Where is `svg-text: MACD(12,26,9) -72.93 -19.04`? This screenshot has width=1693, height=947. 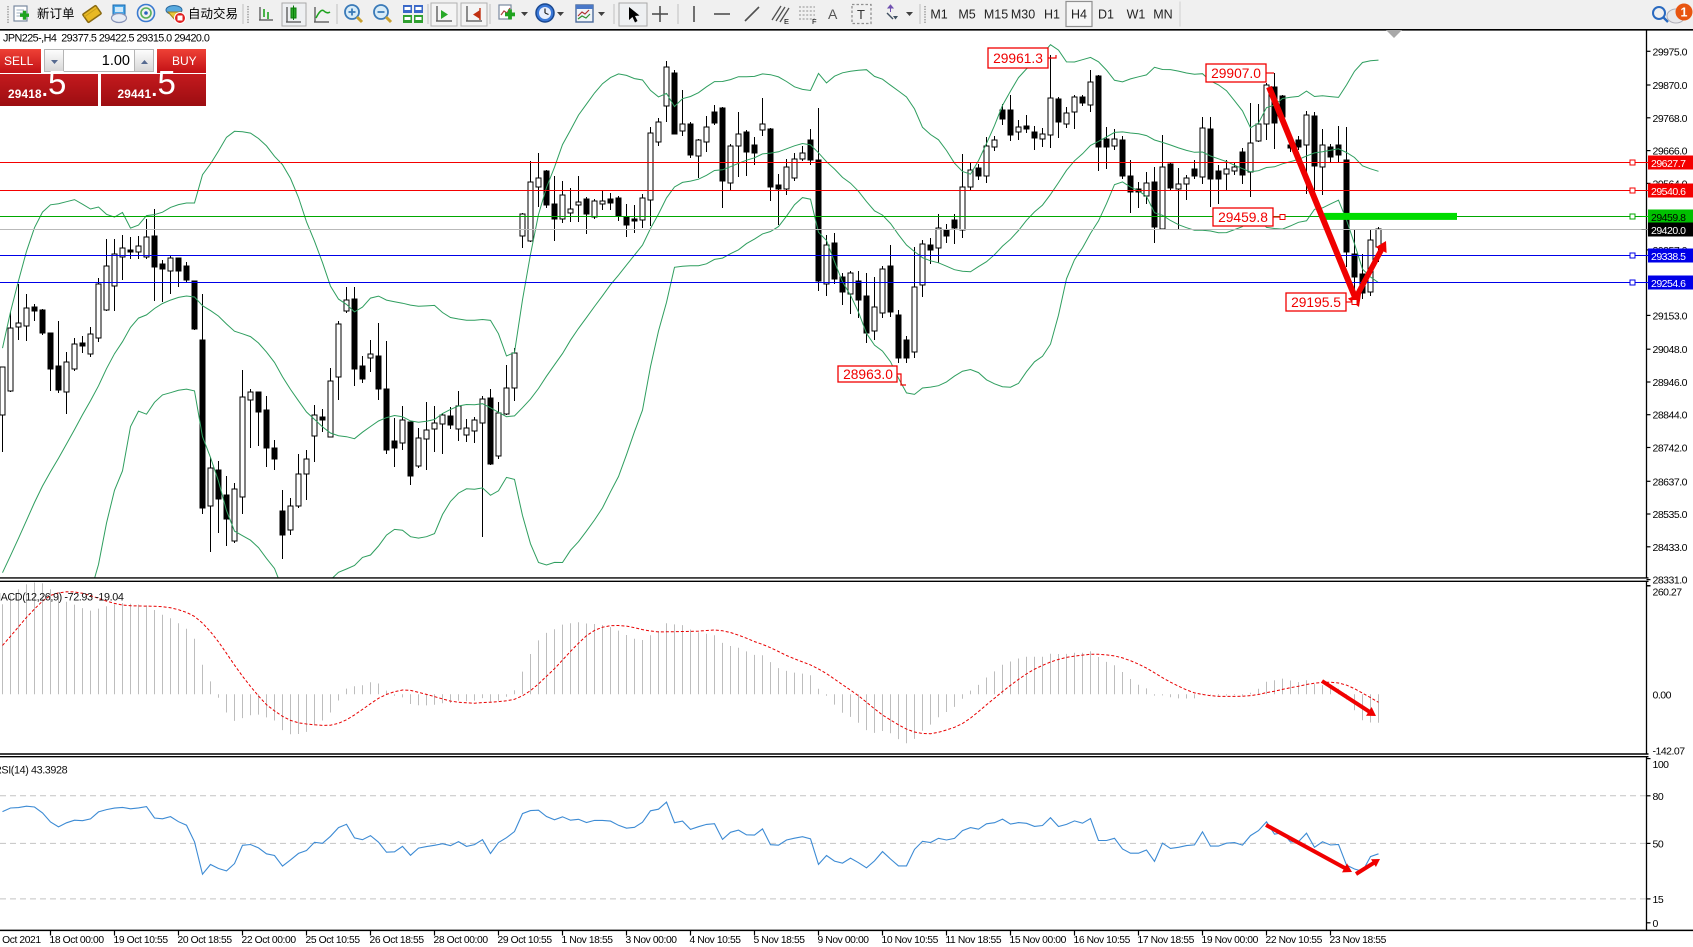 svg-text: MACD(12,26,9) -72.93 -19.04 is located at coordinates (62, 598).